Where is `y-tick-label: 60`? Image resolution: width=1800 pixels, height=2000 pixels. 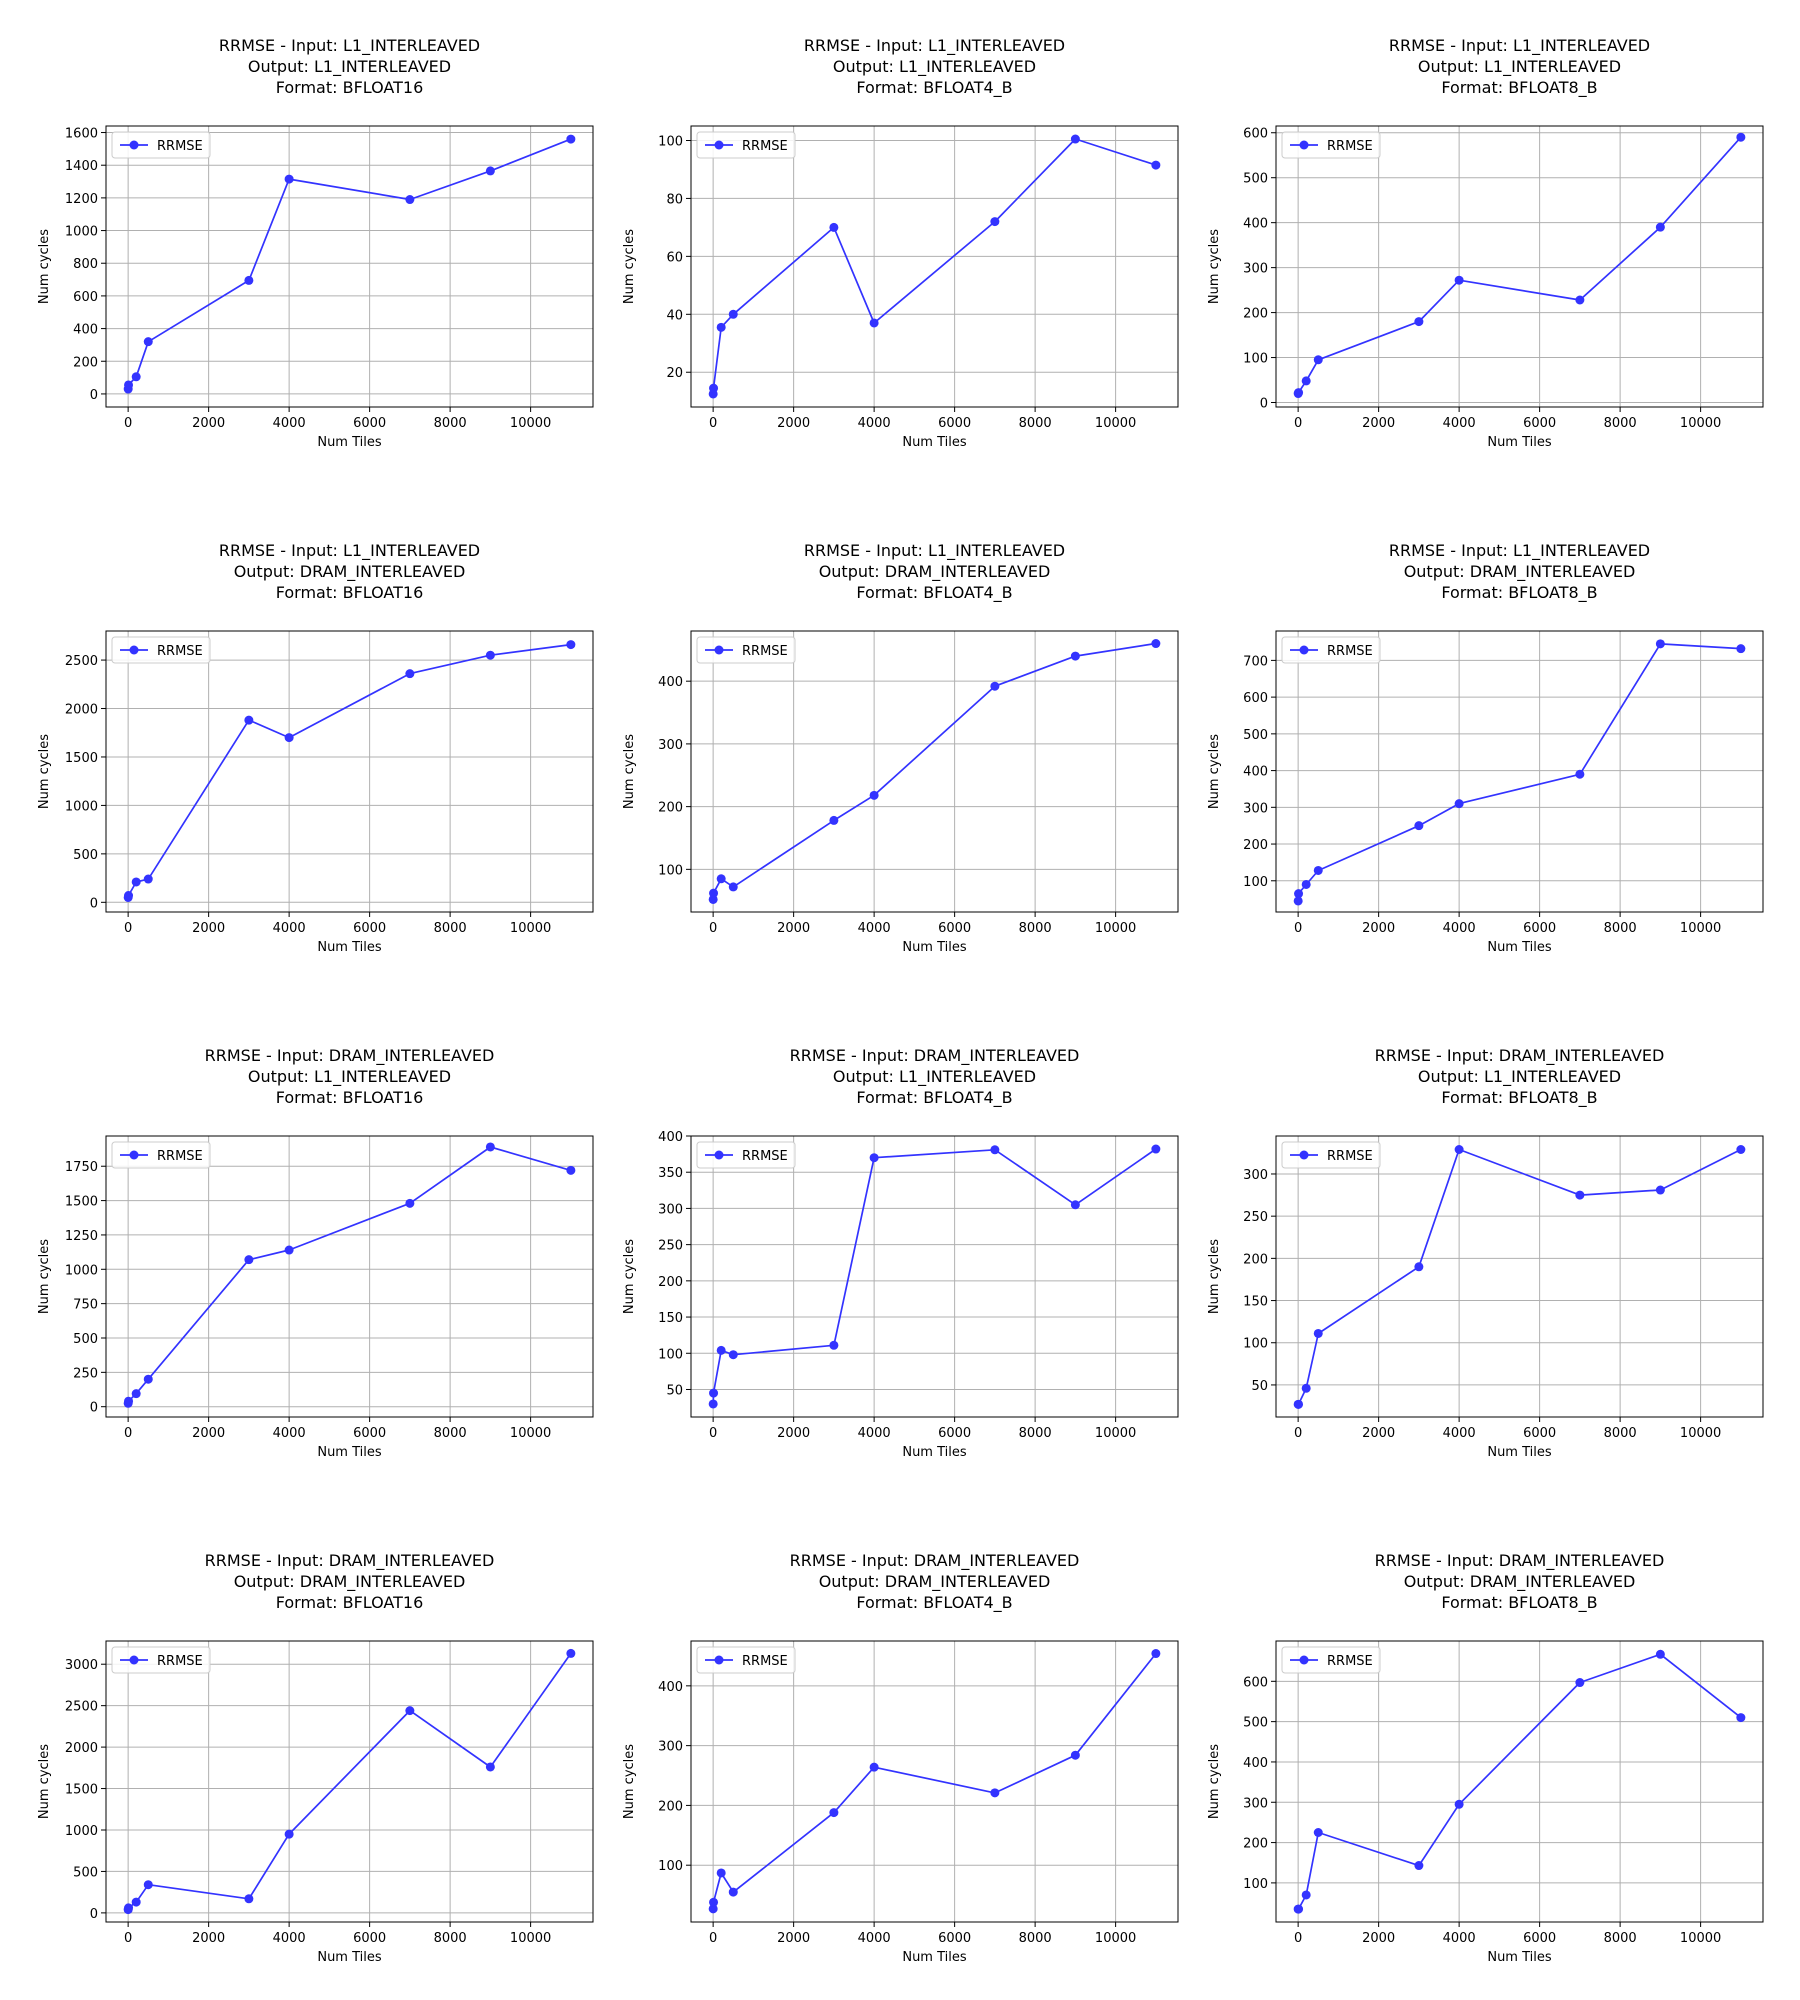
y-tick-label: 60 is located at coordinates (674, 257).